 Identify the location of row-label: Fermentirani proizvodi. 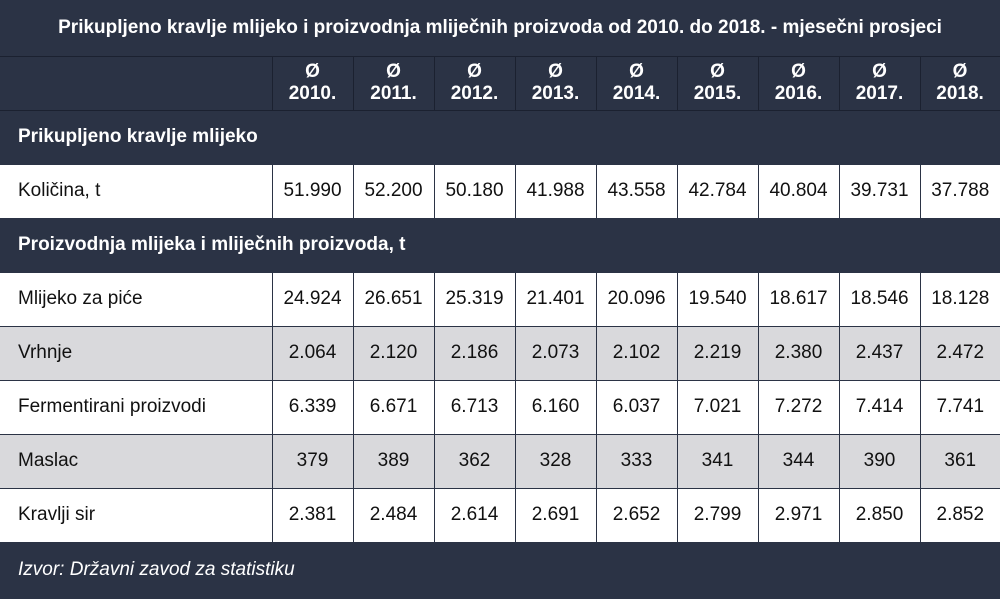
(136, 407).